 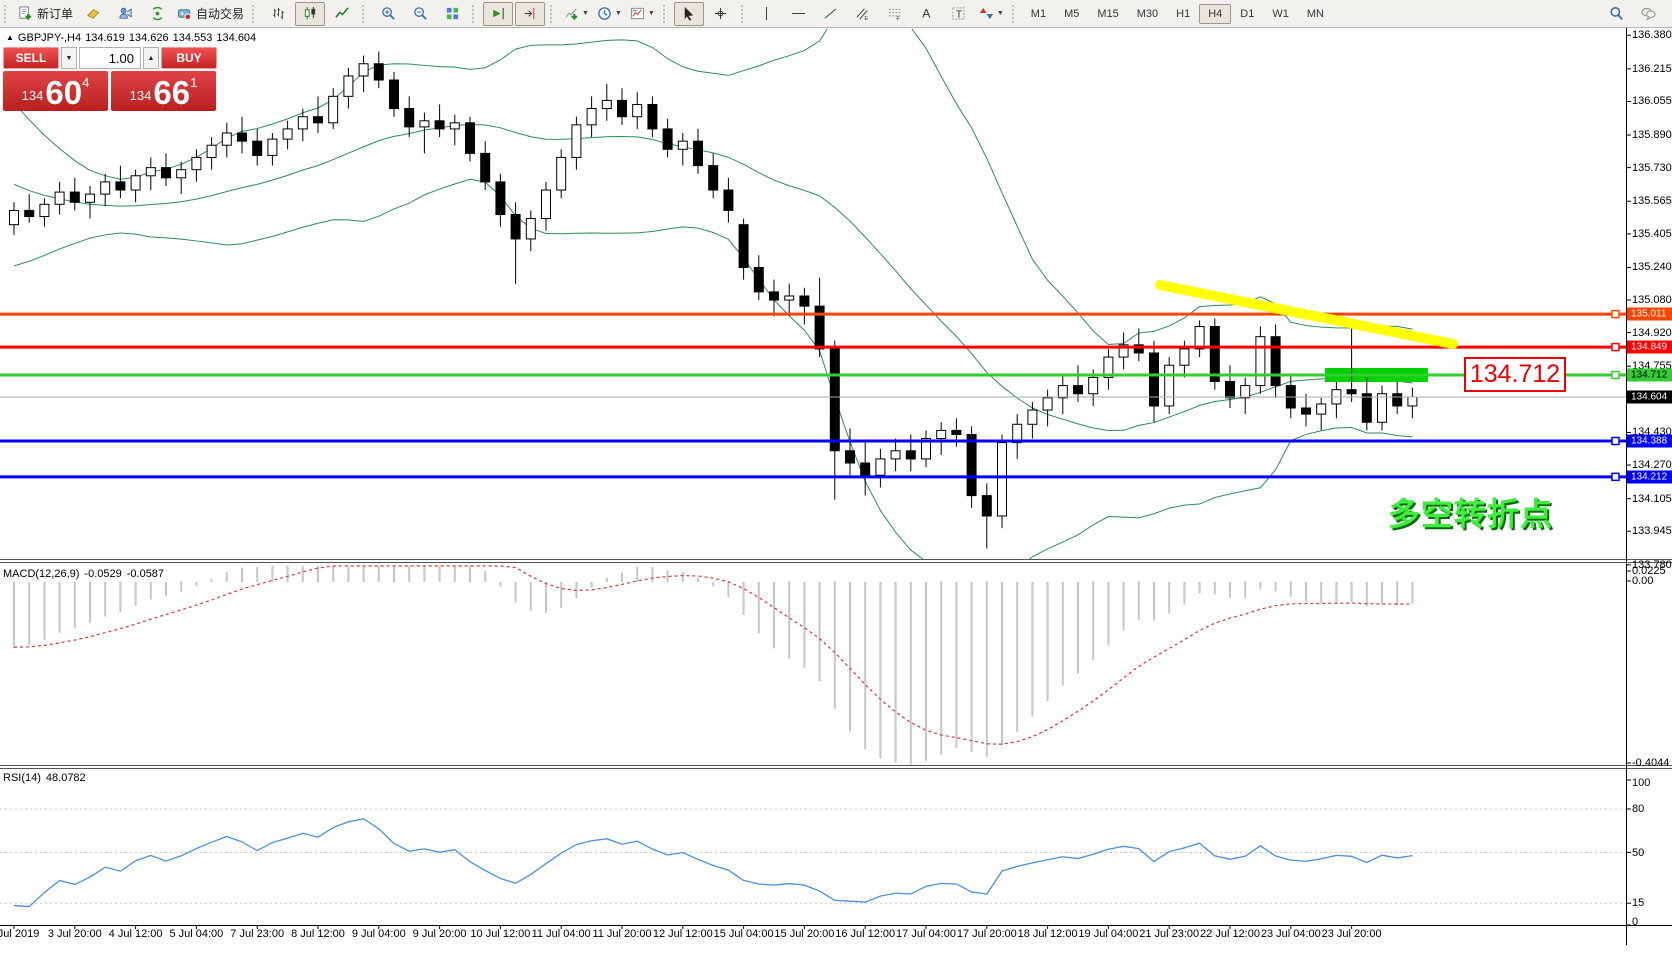 I want to click on price-callout-label: 134.712, so click(x=1515, y=374).